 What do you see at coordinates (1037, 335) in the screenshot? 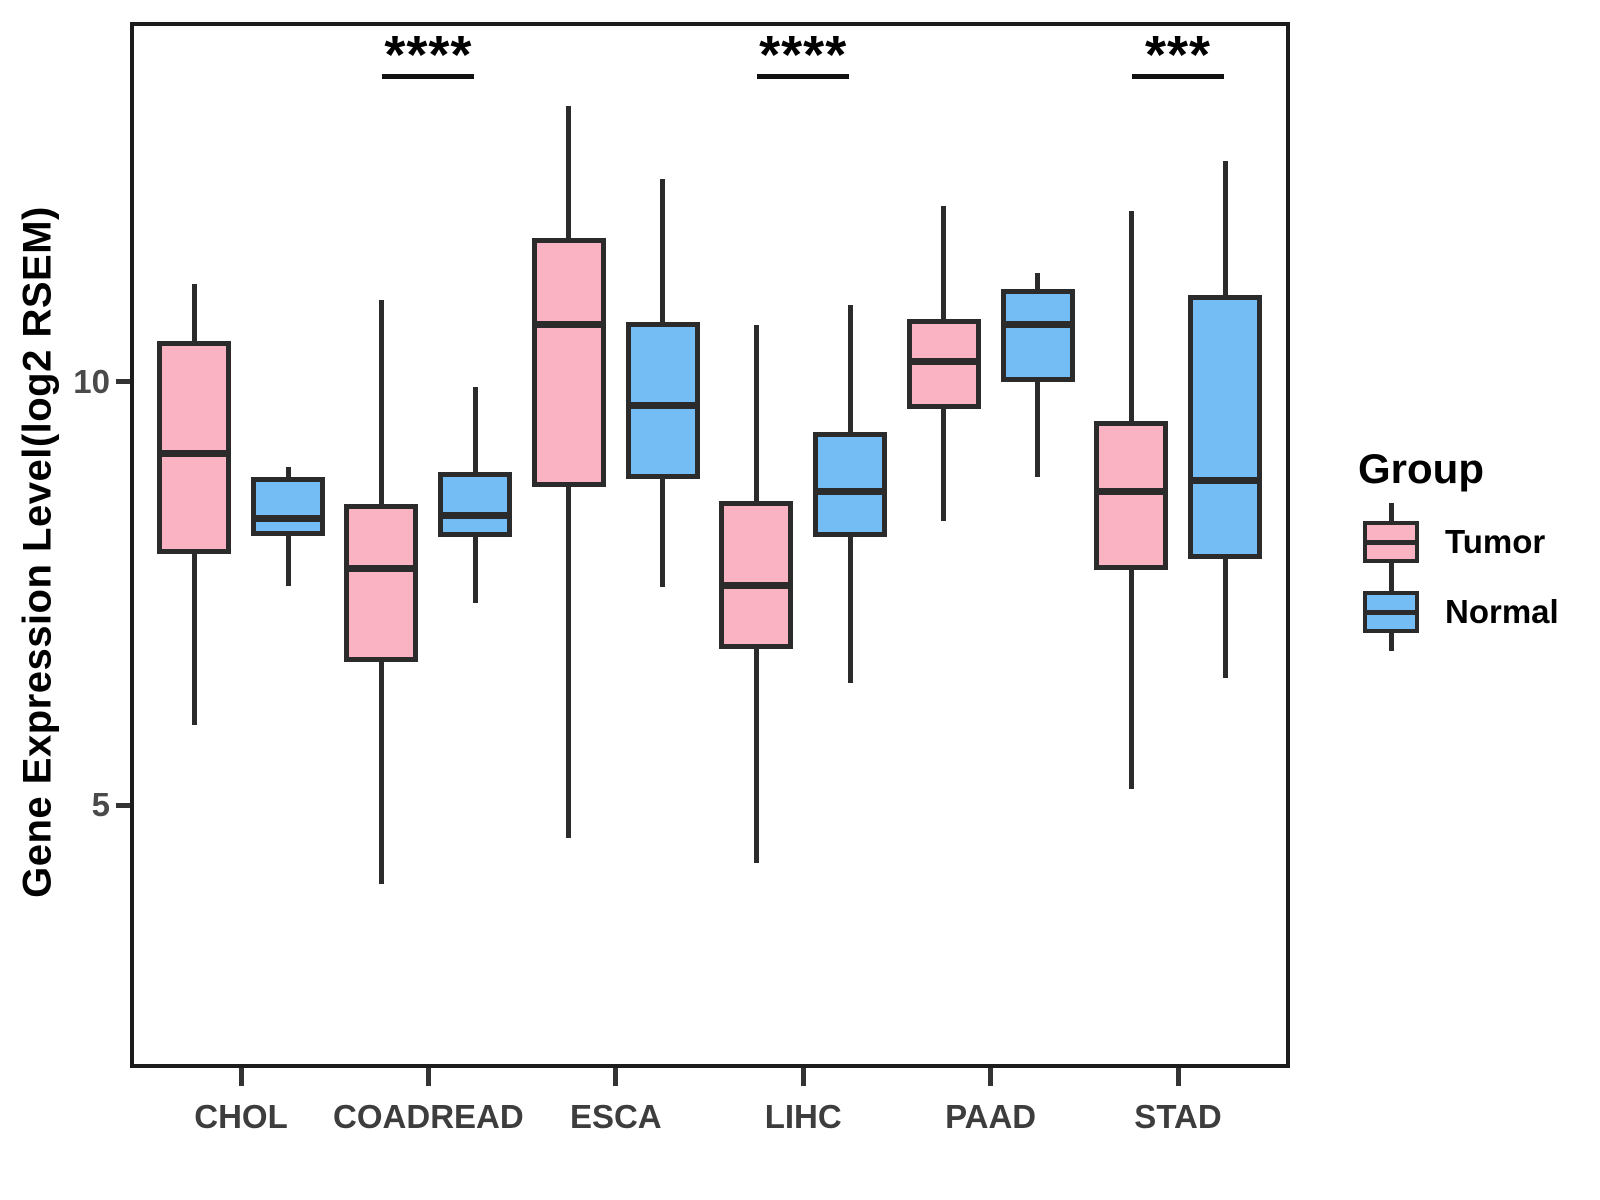
I see `box-normal-paad` at bounding box center [1037, 335].